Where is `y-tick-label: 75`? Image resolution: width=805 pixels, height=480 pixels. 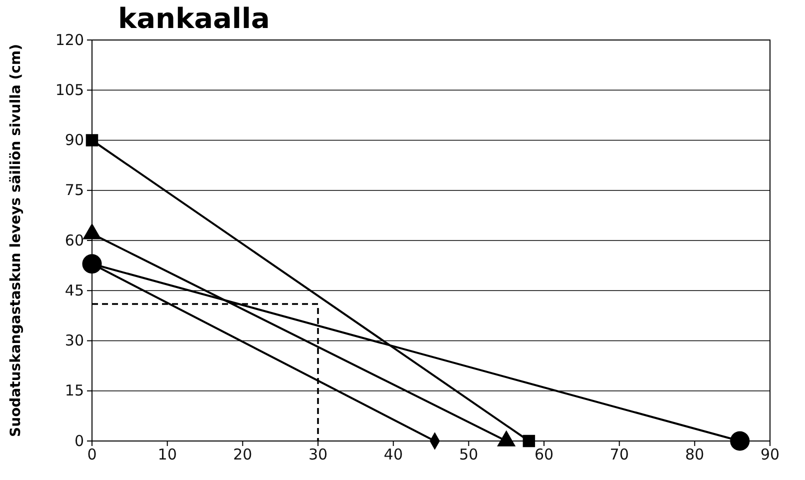
y-tick-label: 75 is located at coordinates (74, 190).